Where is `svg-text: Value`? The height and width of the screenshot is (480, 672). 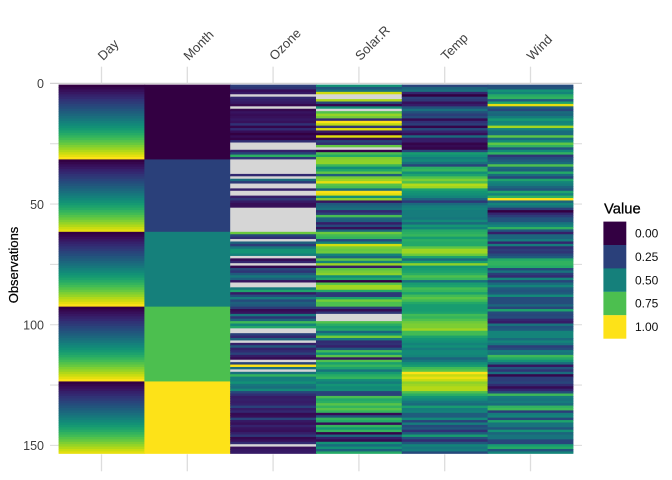
svg-text: Value is located at coordinates (622, 209).